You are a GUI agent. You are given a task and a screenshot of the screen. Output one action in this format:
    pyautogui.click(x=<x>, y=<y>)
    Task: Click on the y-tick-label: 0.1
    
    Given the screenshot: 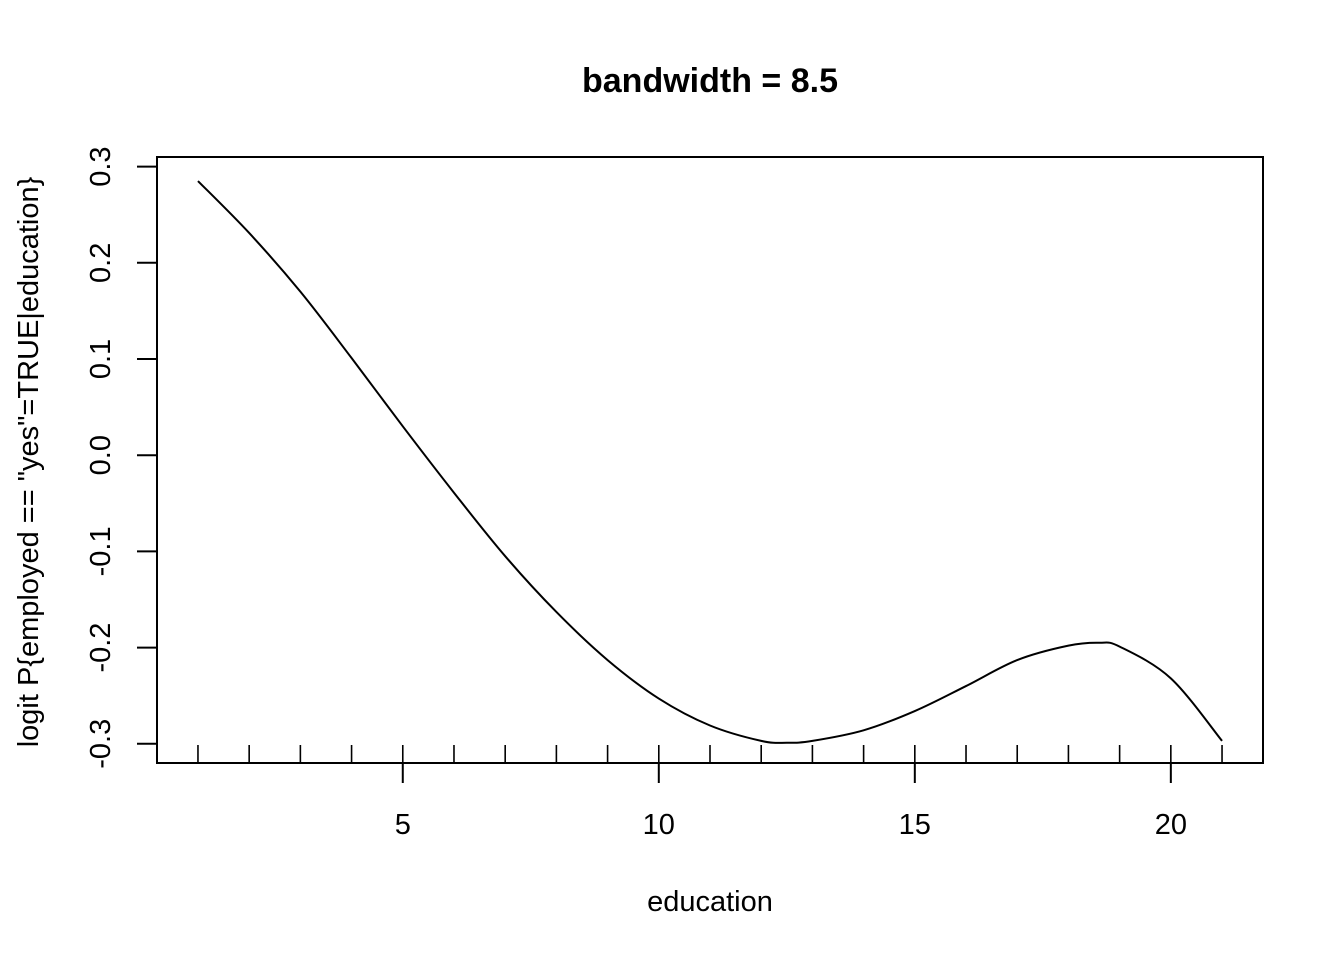 What is the action you would take?
    pyautogui.click(x=101, y=359)
    